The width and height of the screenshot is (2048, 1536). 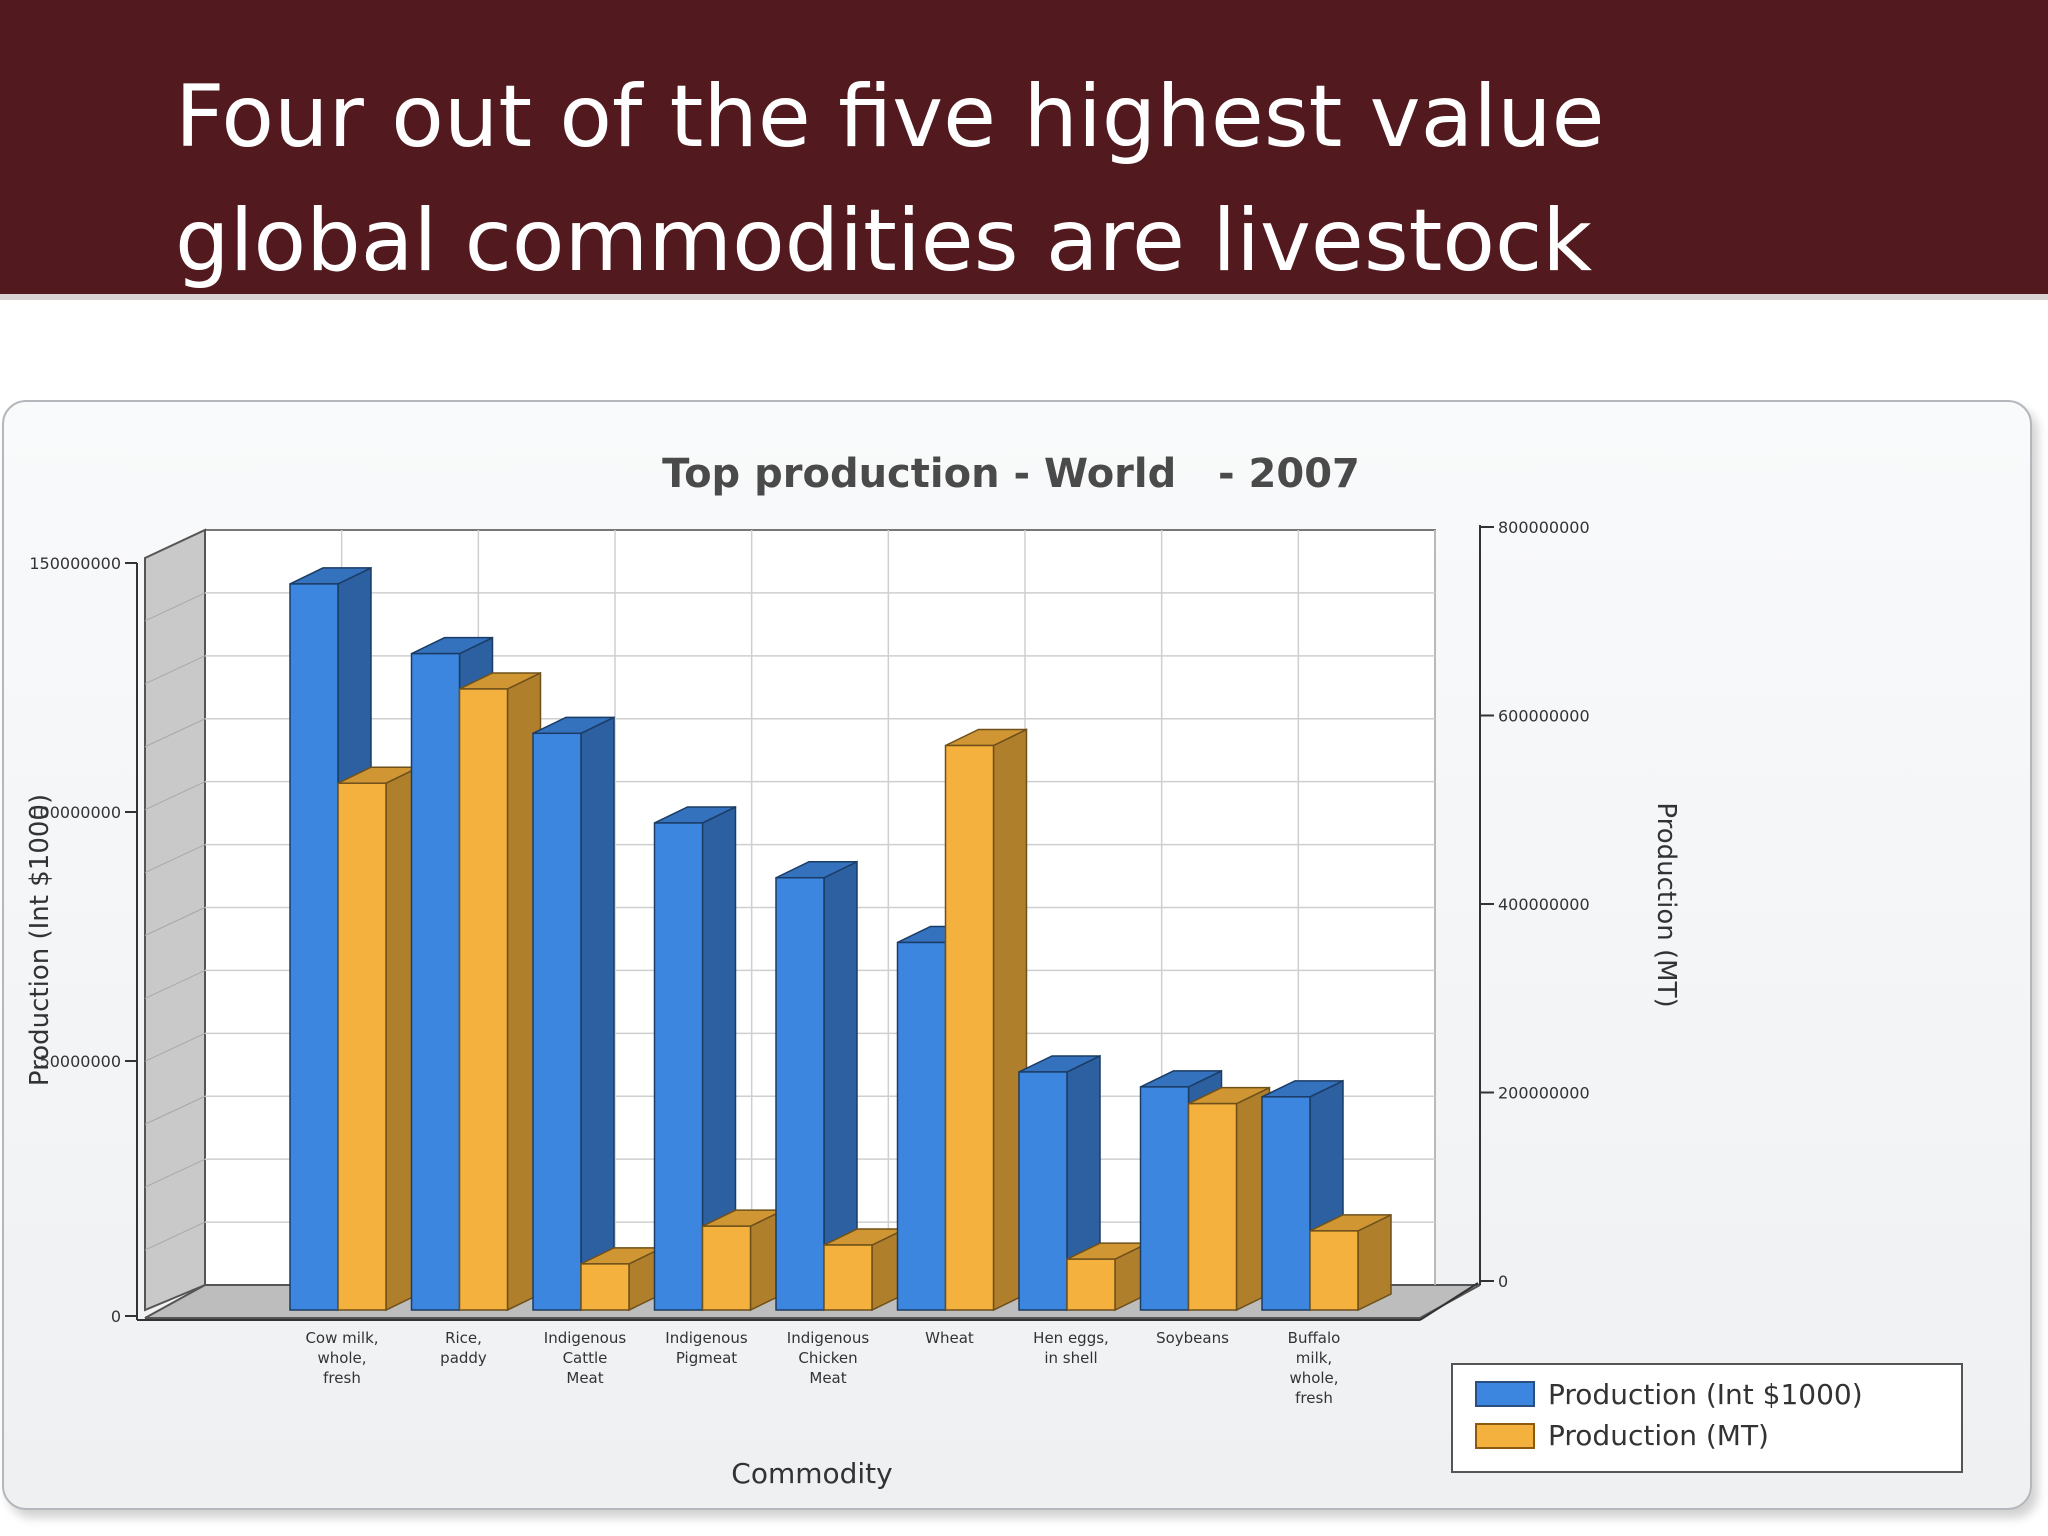 I want to click on x-tick-label: Soybeans, so click(x=1192, y=1338).